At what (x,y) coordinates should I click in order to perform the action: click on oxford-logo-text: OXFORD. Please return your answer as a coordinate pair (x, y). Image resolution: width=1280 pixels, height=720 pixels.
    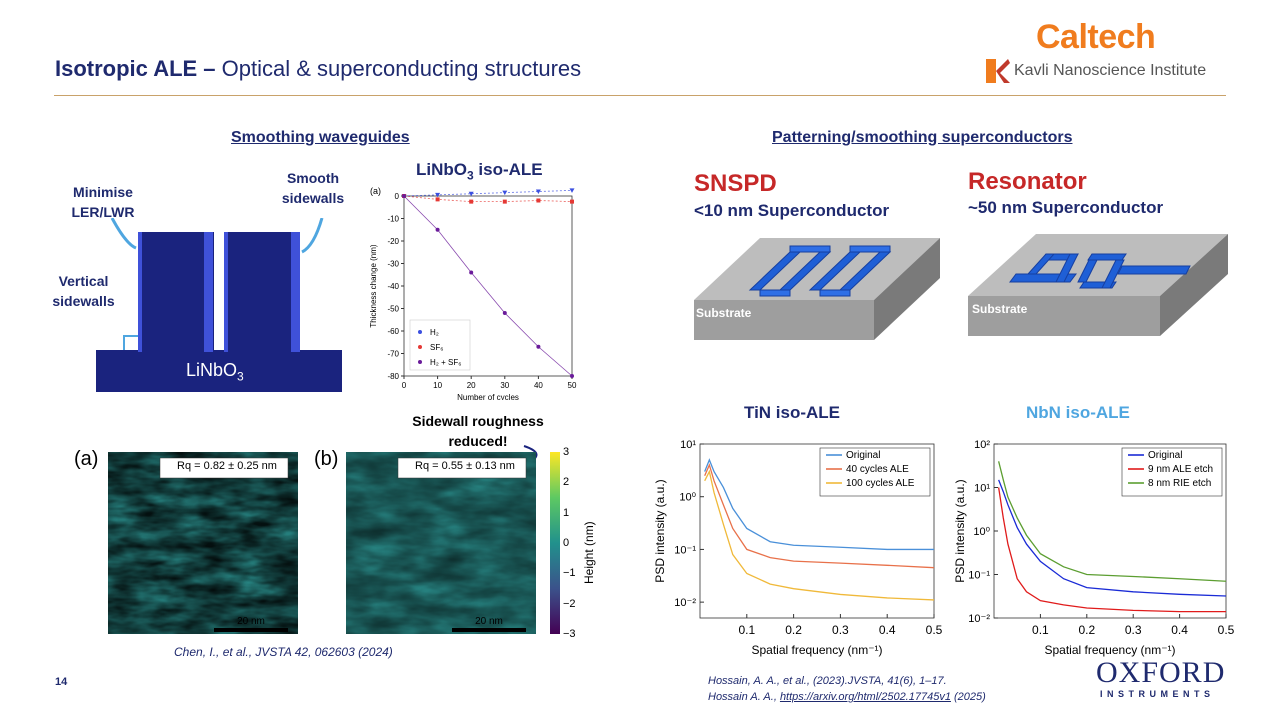
    Looking at the image, I should click on (1161, 672).